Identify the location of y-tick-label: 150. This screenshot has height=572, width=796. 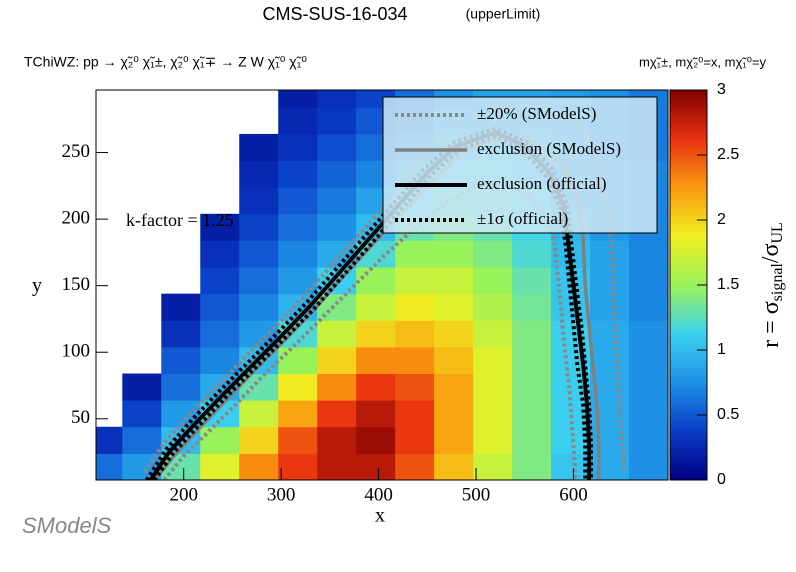
(76, 284).